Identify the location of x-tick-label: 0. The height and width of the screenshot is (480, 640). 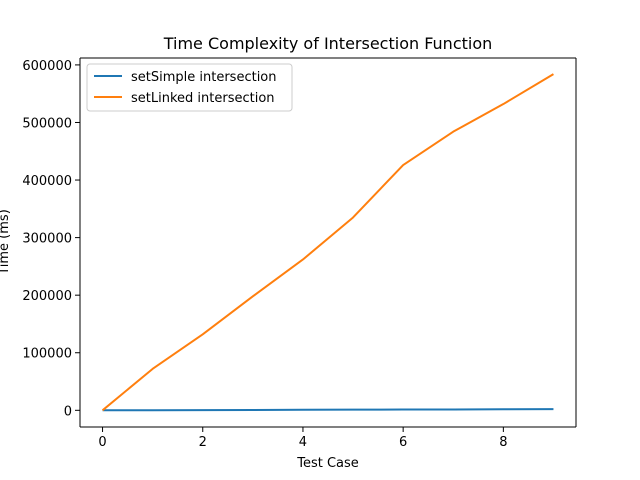
(102, 442).